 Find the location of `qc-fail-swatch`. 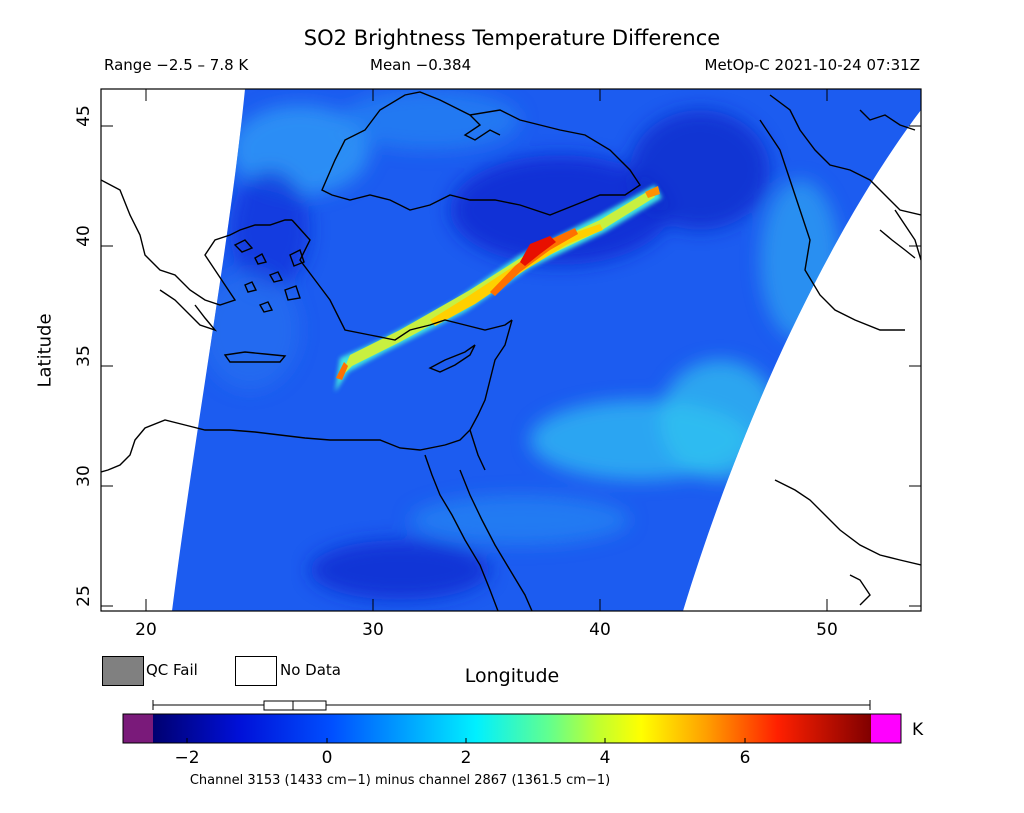

qc-fail-swatch is located at coordinates (123, 671).